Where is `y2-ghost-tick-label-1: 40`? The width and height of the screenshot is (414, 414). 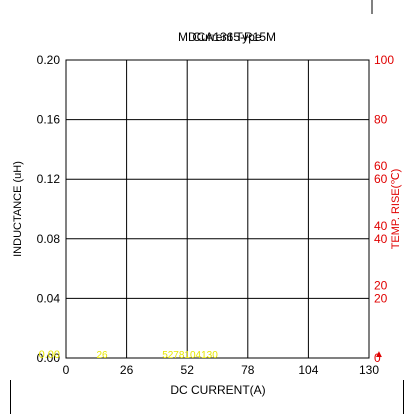 y2-ghost-tick-label-1: 40 is located at coordinates (381, 226).